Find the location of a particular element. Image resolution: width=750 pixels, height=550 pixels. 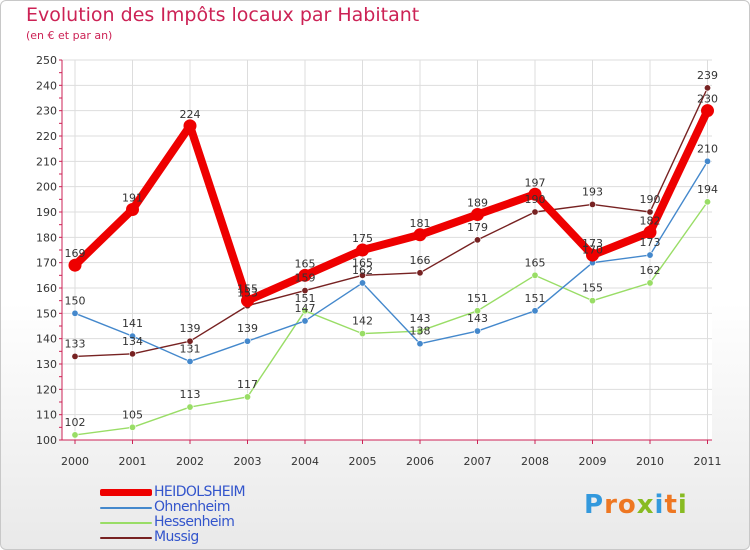

legend-label: Hessenheim is located at coordinates (194, 522).